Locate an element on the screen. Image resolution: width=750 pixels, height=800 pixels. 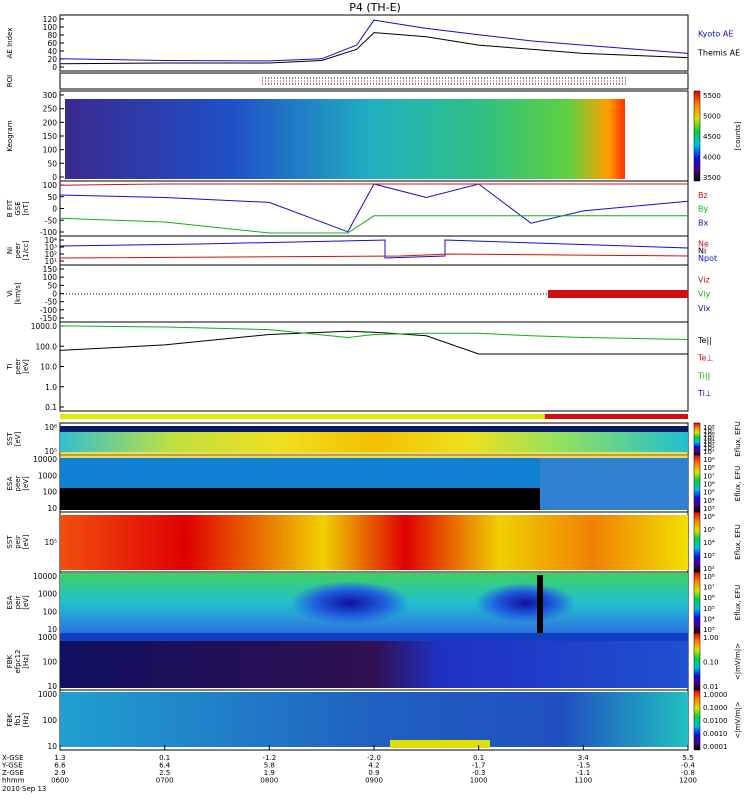
panel-tick-ni: 10² is located at coordinates (50, 254).